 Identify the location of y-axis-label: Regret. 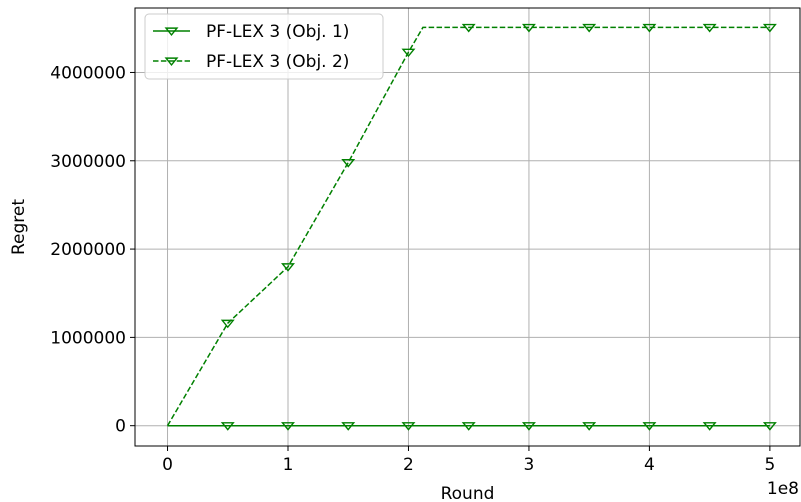
(19, 227).